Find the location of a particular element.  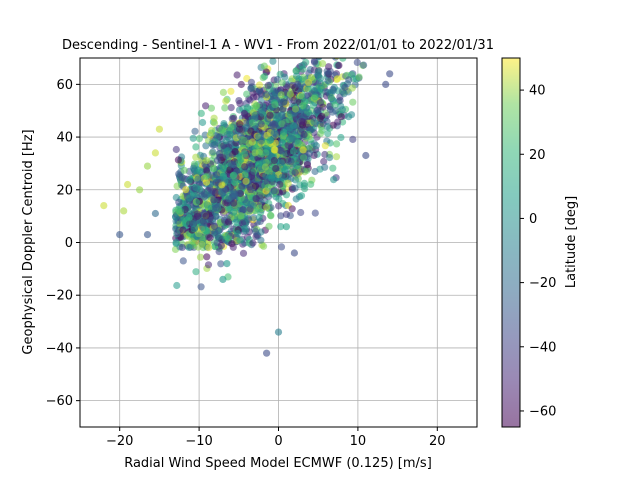

x-axis-ticks: −20 −10 0 10 20 is located at coordinates (276, 438).